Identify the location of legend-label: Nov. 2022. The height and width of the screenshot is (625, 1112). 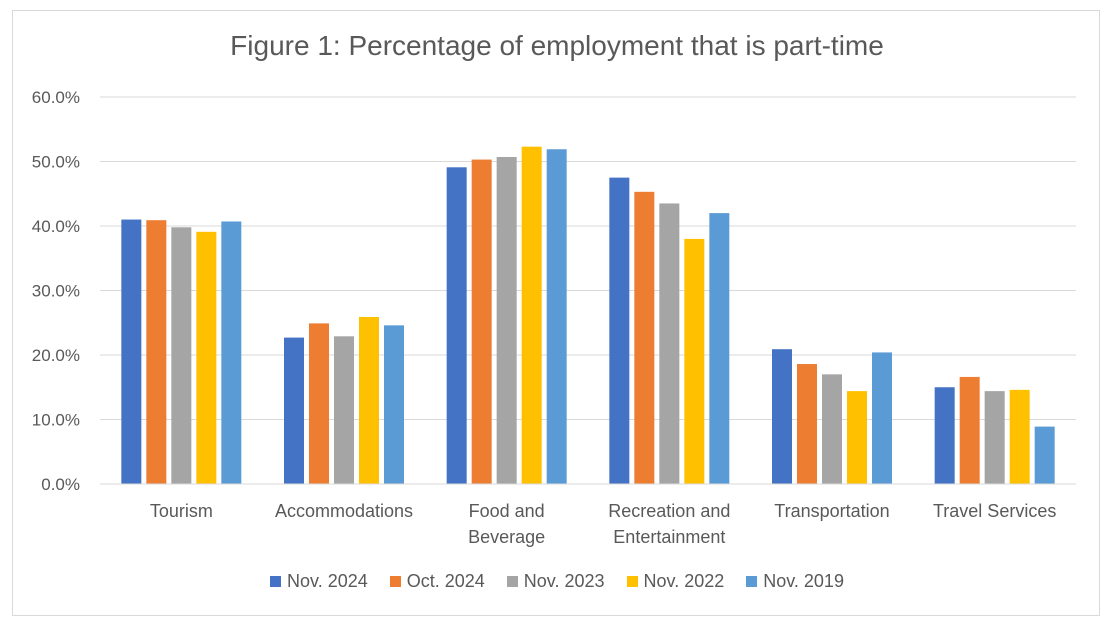
(684, 581).